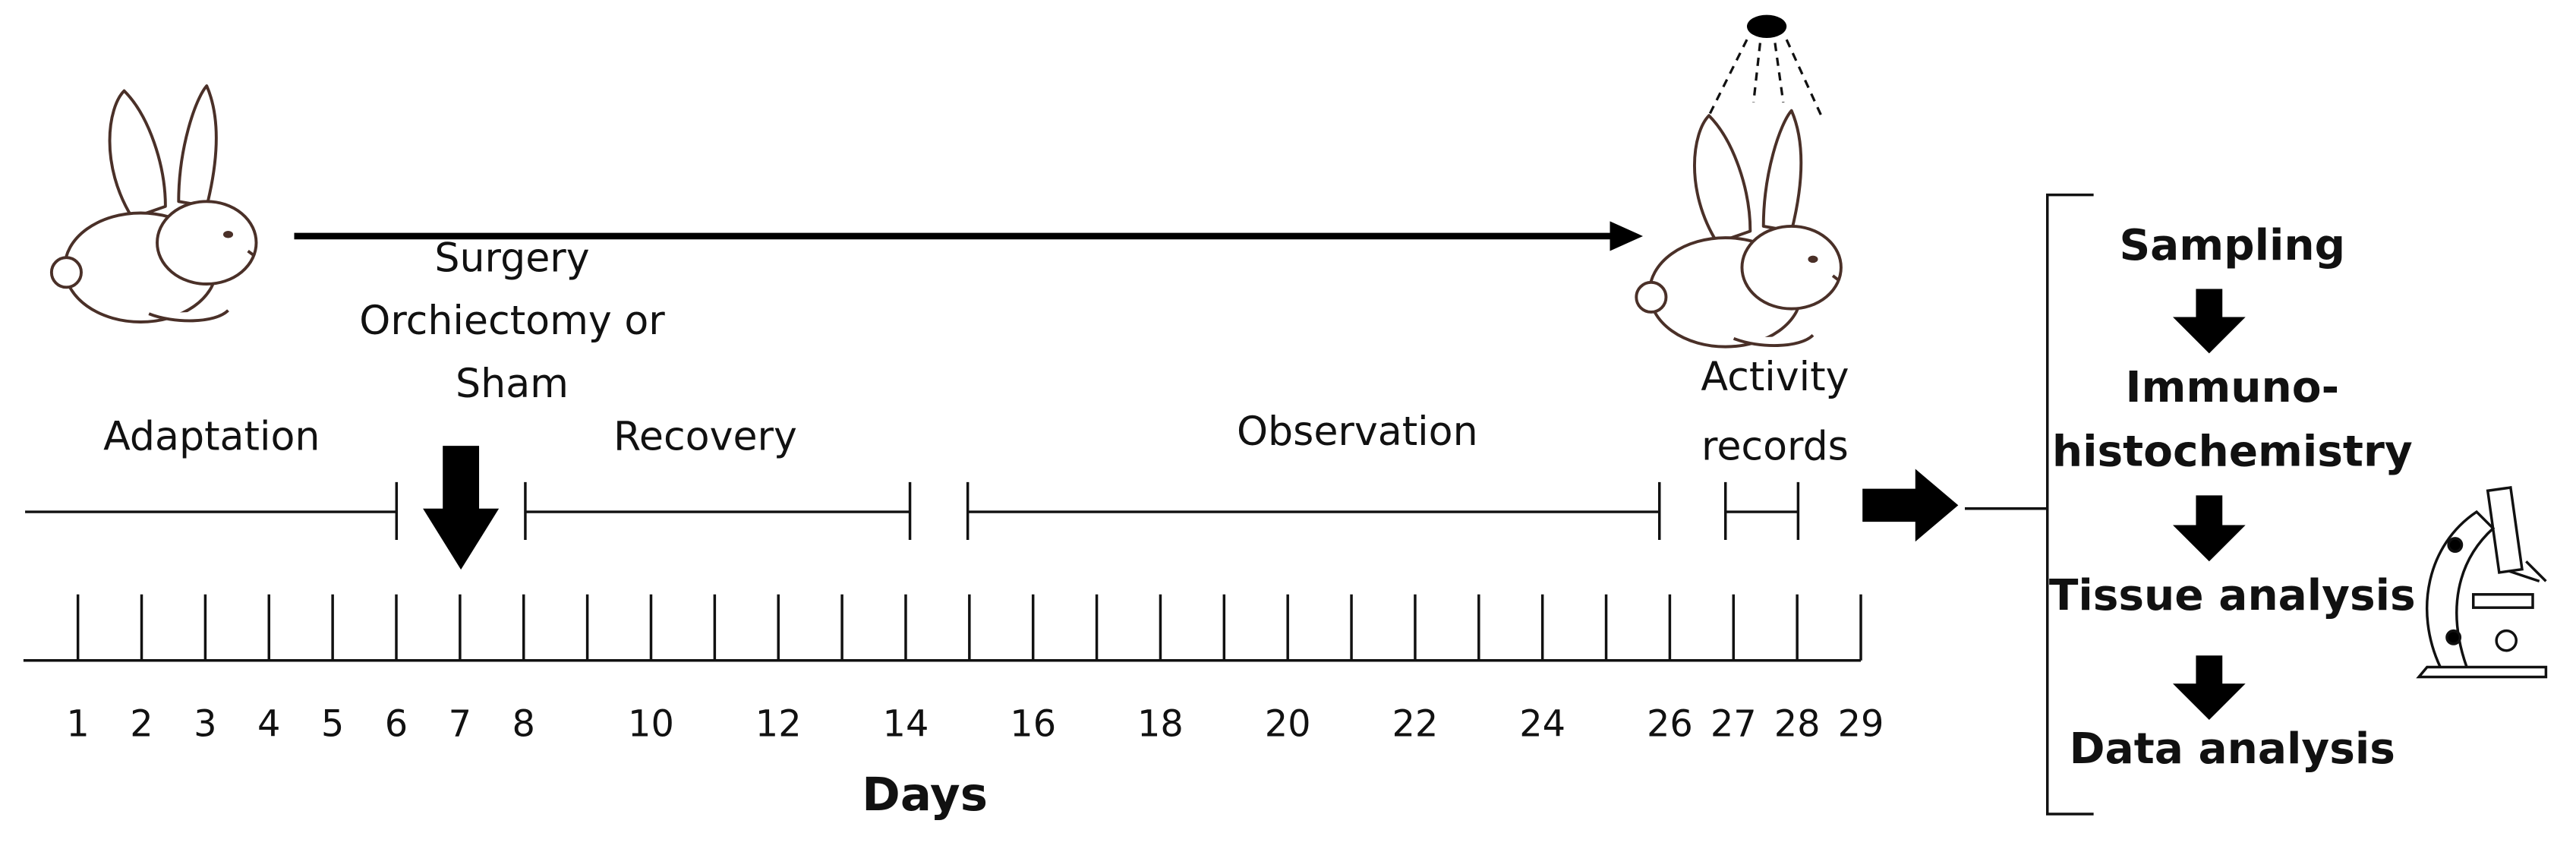 This screenshot has width=2576, height=852. Describe the element at coordinates (1910, 506) in the screenshot. I see `flow-arrow` at that location.